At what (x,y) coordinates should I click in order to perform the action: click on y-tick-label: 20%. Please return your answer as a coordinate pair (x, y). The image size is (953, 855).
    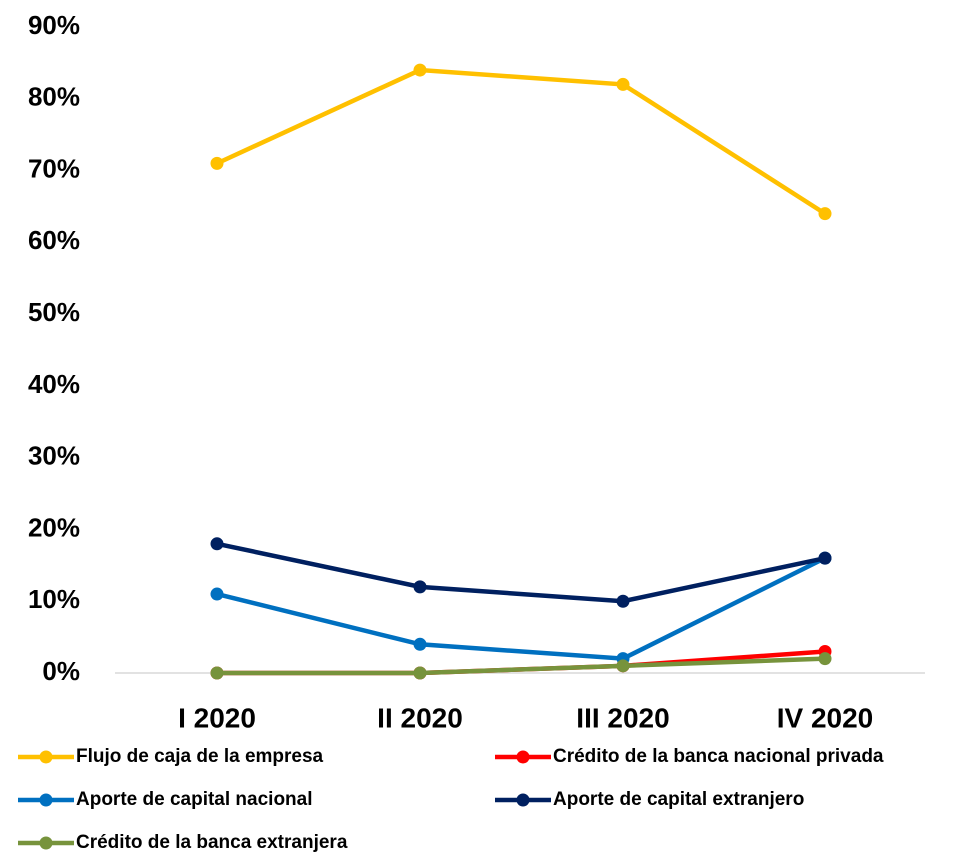
    Looking at the image, I should click on (54, 527).